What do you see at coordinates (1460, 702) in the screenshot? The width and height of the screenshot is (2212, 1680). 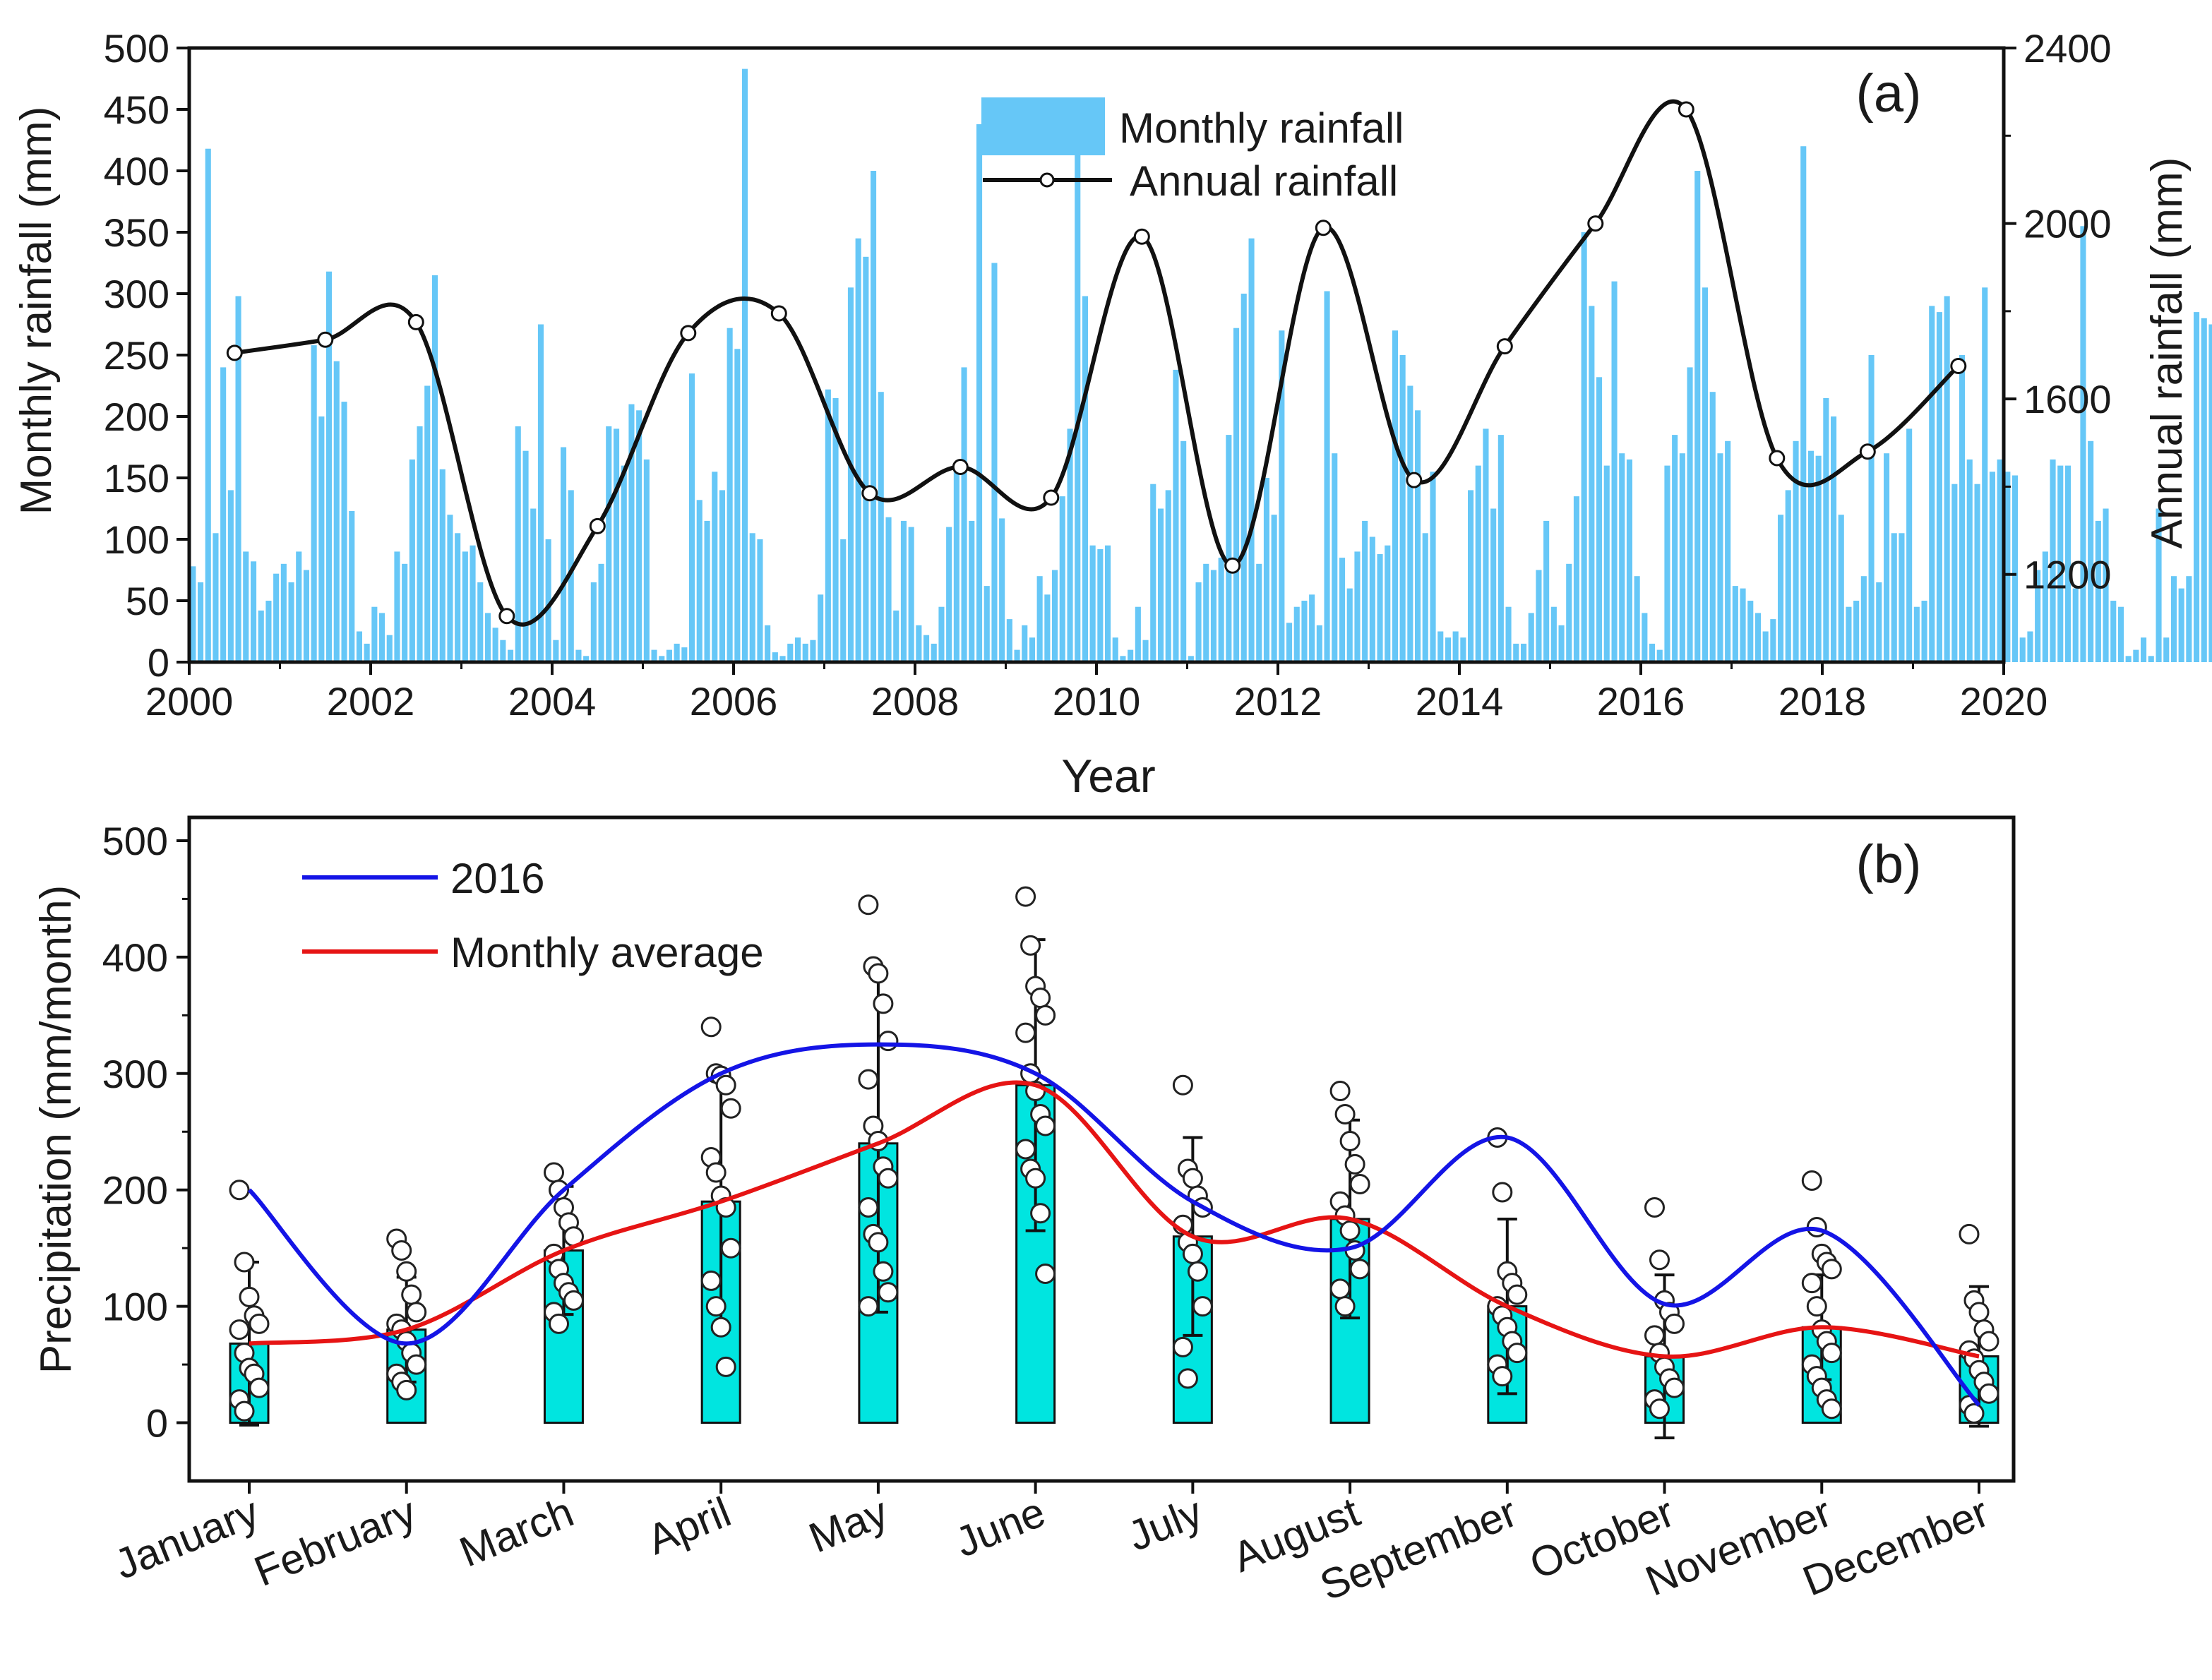 I see `x-tick-label: 2014` at bounding box center [1460, 702].